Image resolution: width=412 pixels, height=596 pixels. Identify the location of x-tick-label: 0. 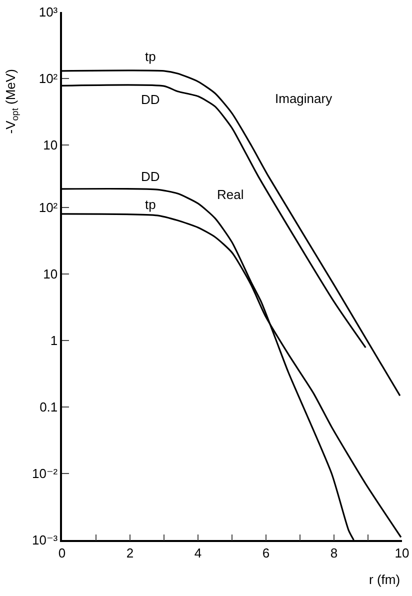
(62, 552).